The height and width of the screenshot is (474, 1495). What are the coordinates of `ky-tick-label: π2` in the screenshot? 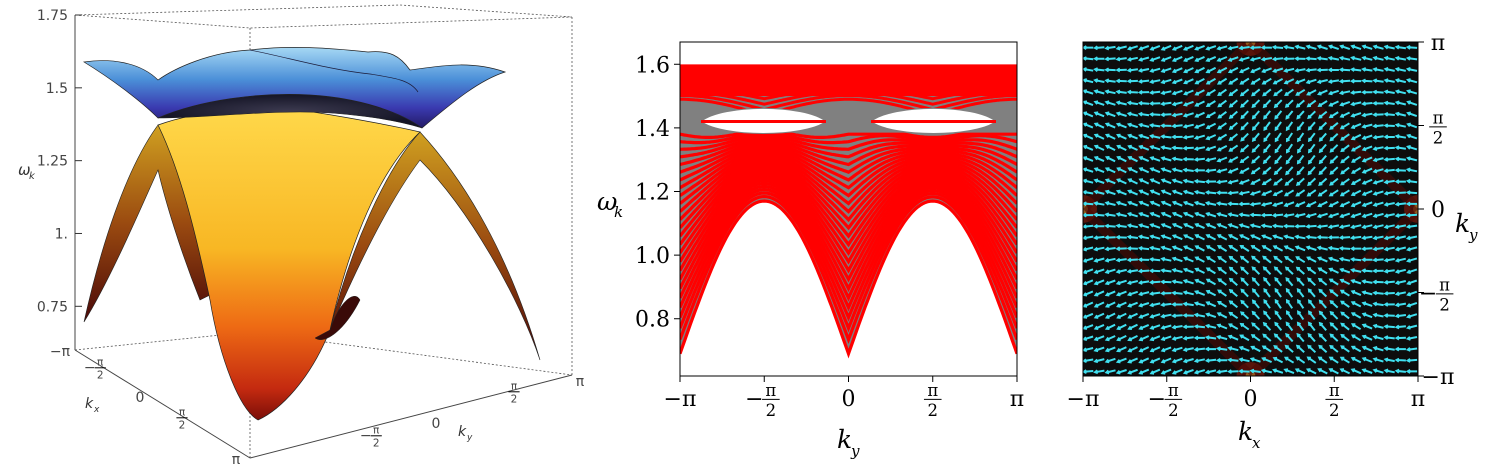 It's located at (514, 393).